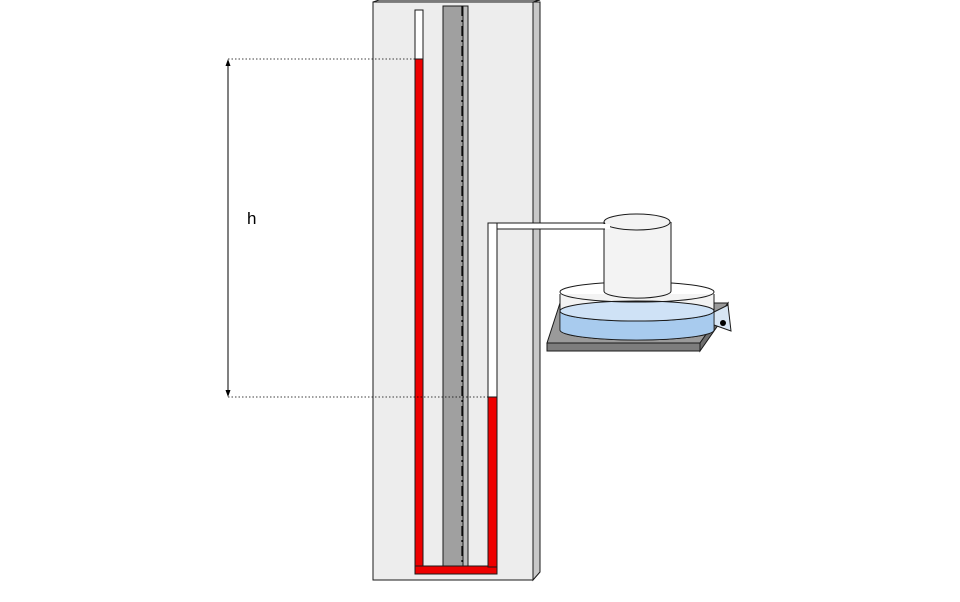  What do you see at coordinates (492, 310) in the screenshot?
I see `right-tube-empty` at bounding box center [492, 310].